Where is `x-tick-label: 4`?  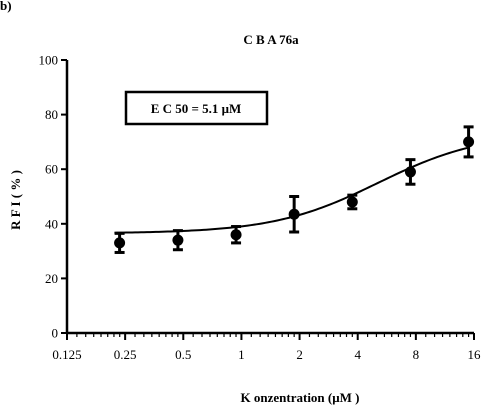 x-tick-label: 4 is located at coordinates (357, 354).